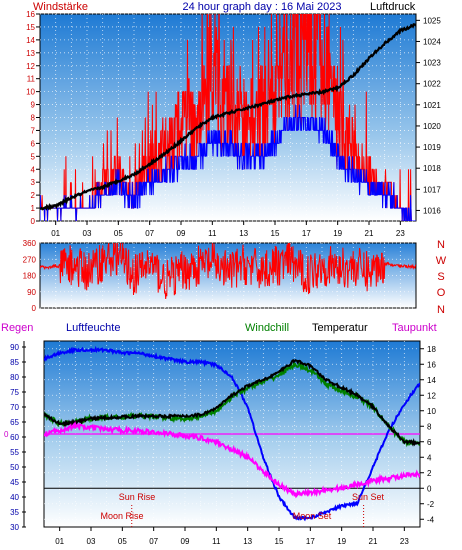 Image resolution: width=462 pixels, height=550 pixels. Describe the element at coordinates (30, 40) in the screenshot. I see `wind-speed-tick: 14` at that location.